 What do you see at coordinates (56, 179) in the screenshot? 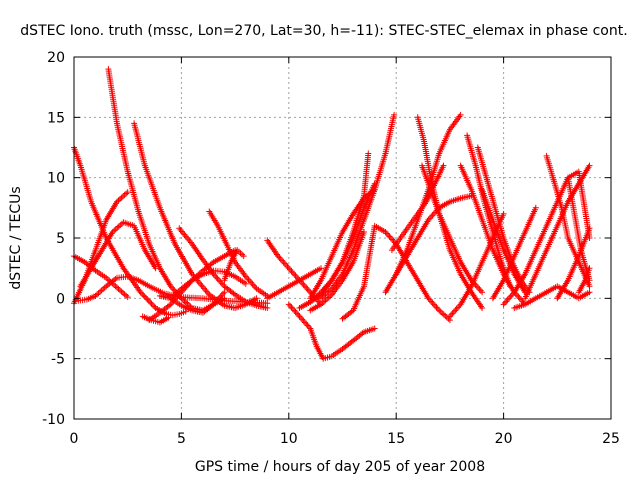
I see `y-tick-label: 10` at bounding box center [56, 179].